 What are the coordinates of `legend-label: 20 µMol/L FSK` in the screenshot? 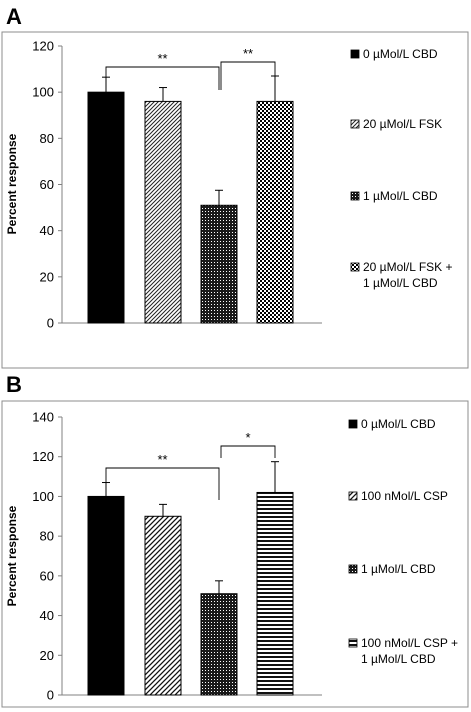 It's located at (402, 124).